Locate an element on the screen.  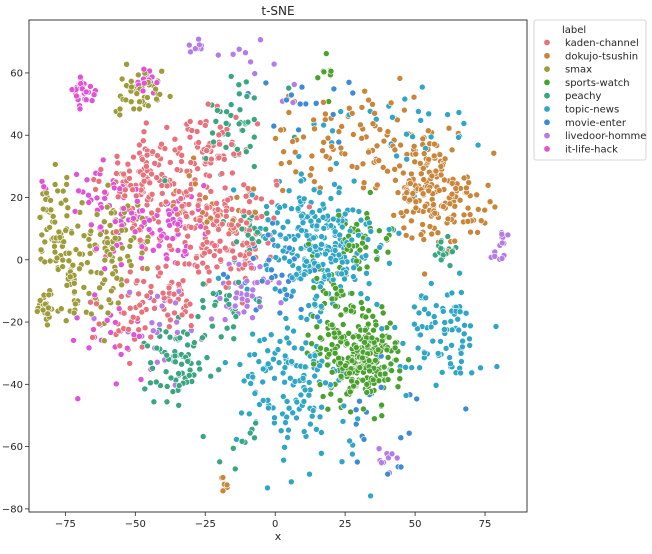
y-tick-label: 0 is located at coordinates (20, 260).